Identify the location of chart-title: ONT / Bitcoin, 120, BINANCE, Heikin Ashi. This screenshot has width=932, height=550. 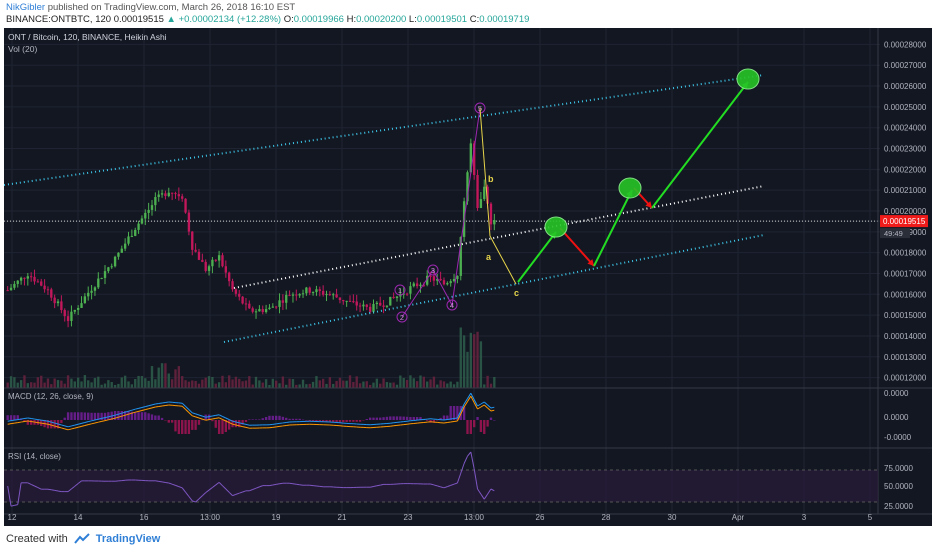
(87, 37).